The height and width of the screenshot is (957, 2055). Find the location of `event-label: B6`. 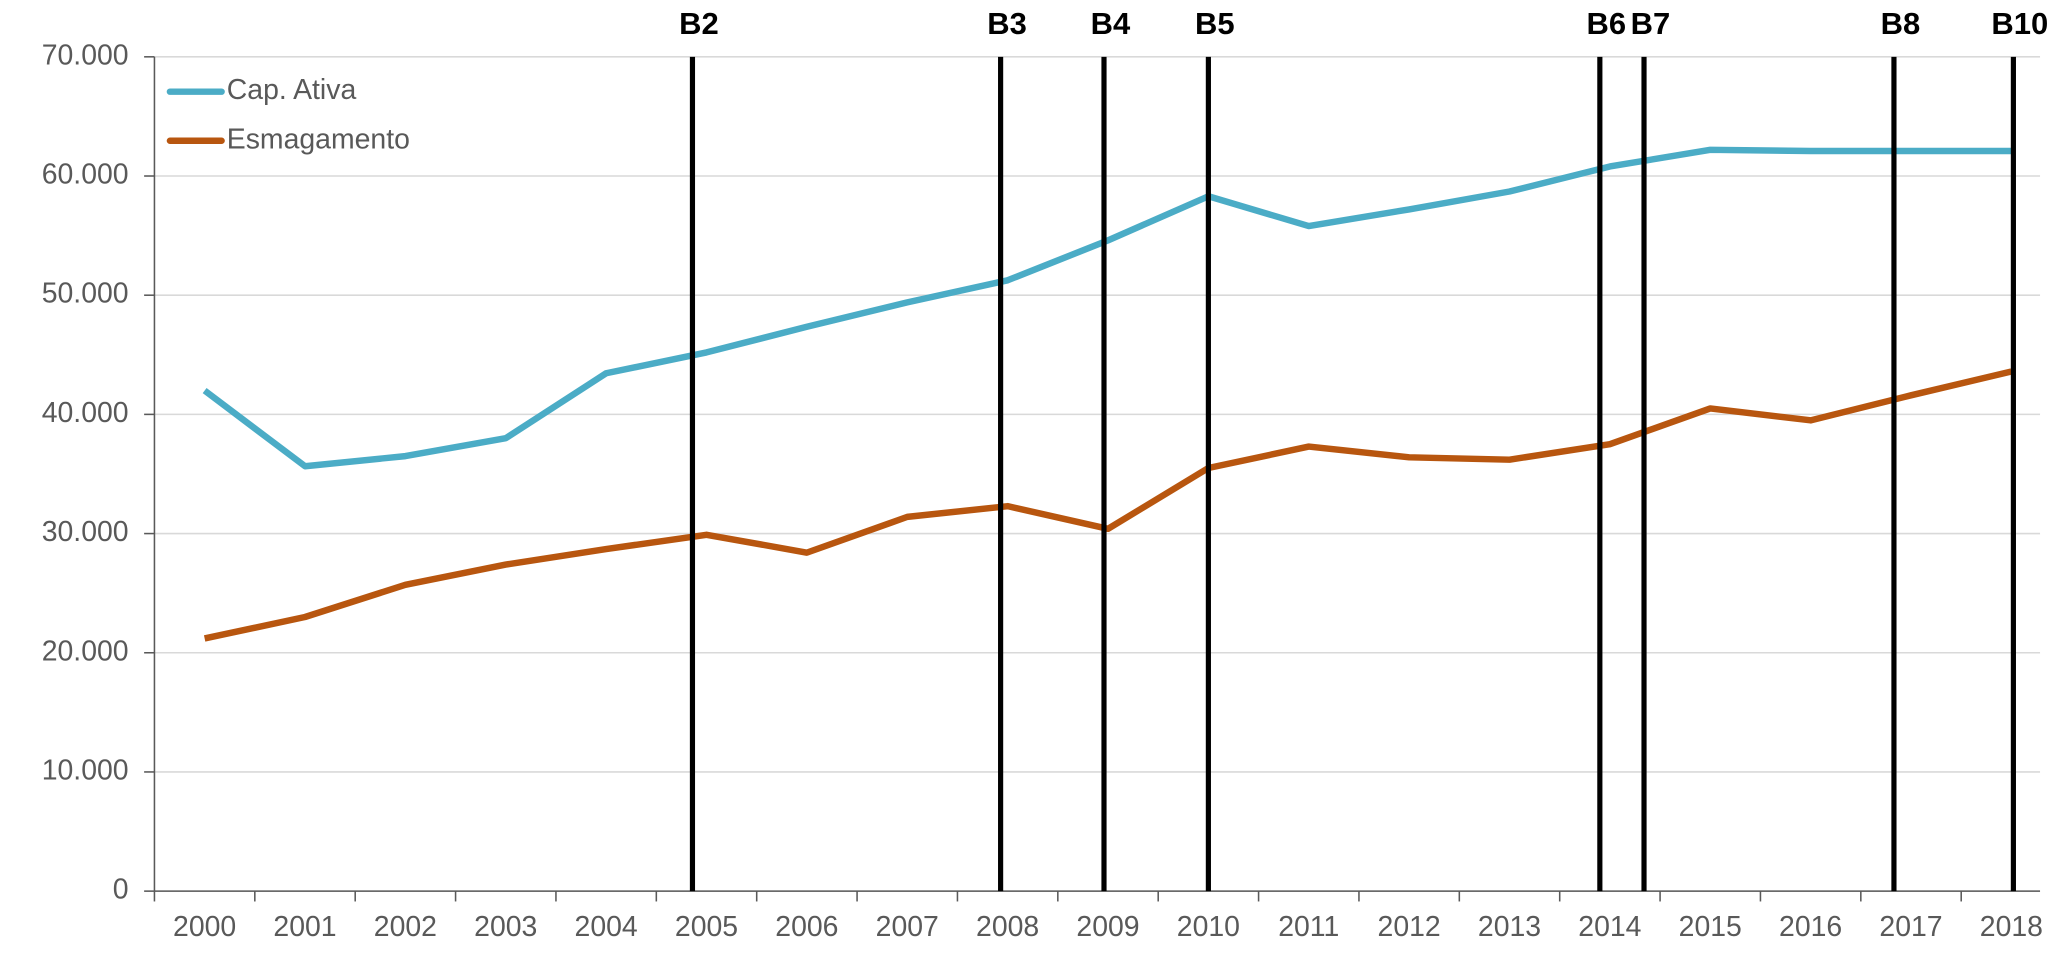

event-label: B6 is located at coordinates (1607, 23).